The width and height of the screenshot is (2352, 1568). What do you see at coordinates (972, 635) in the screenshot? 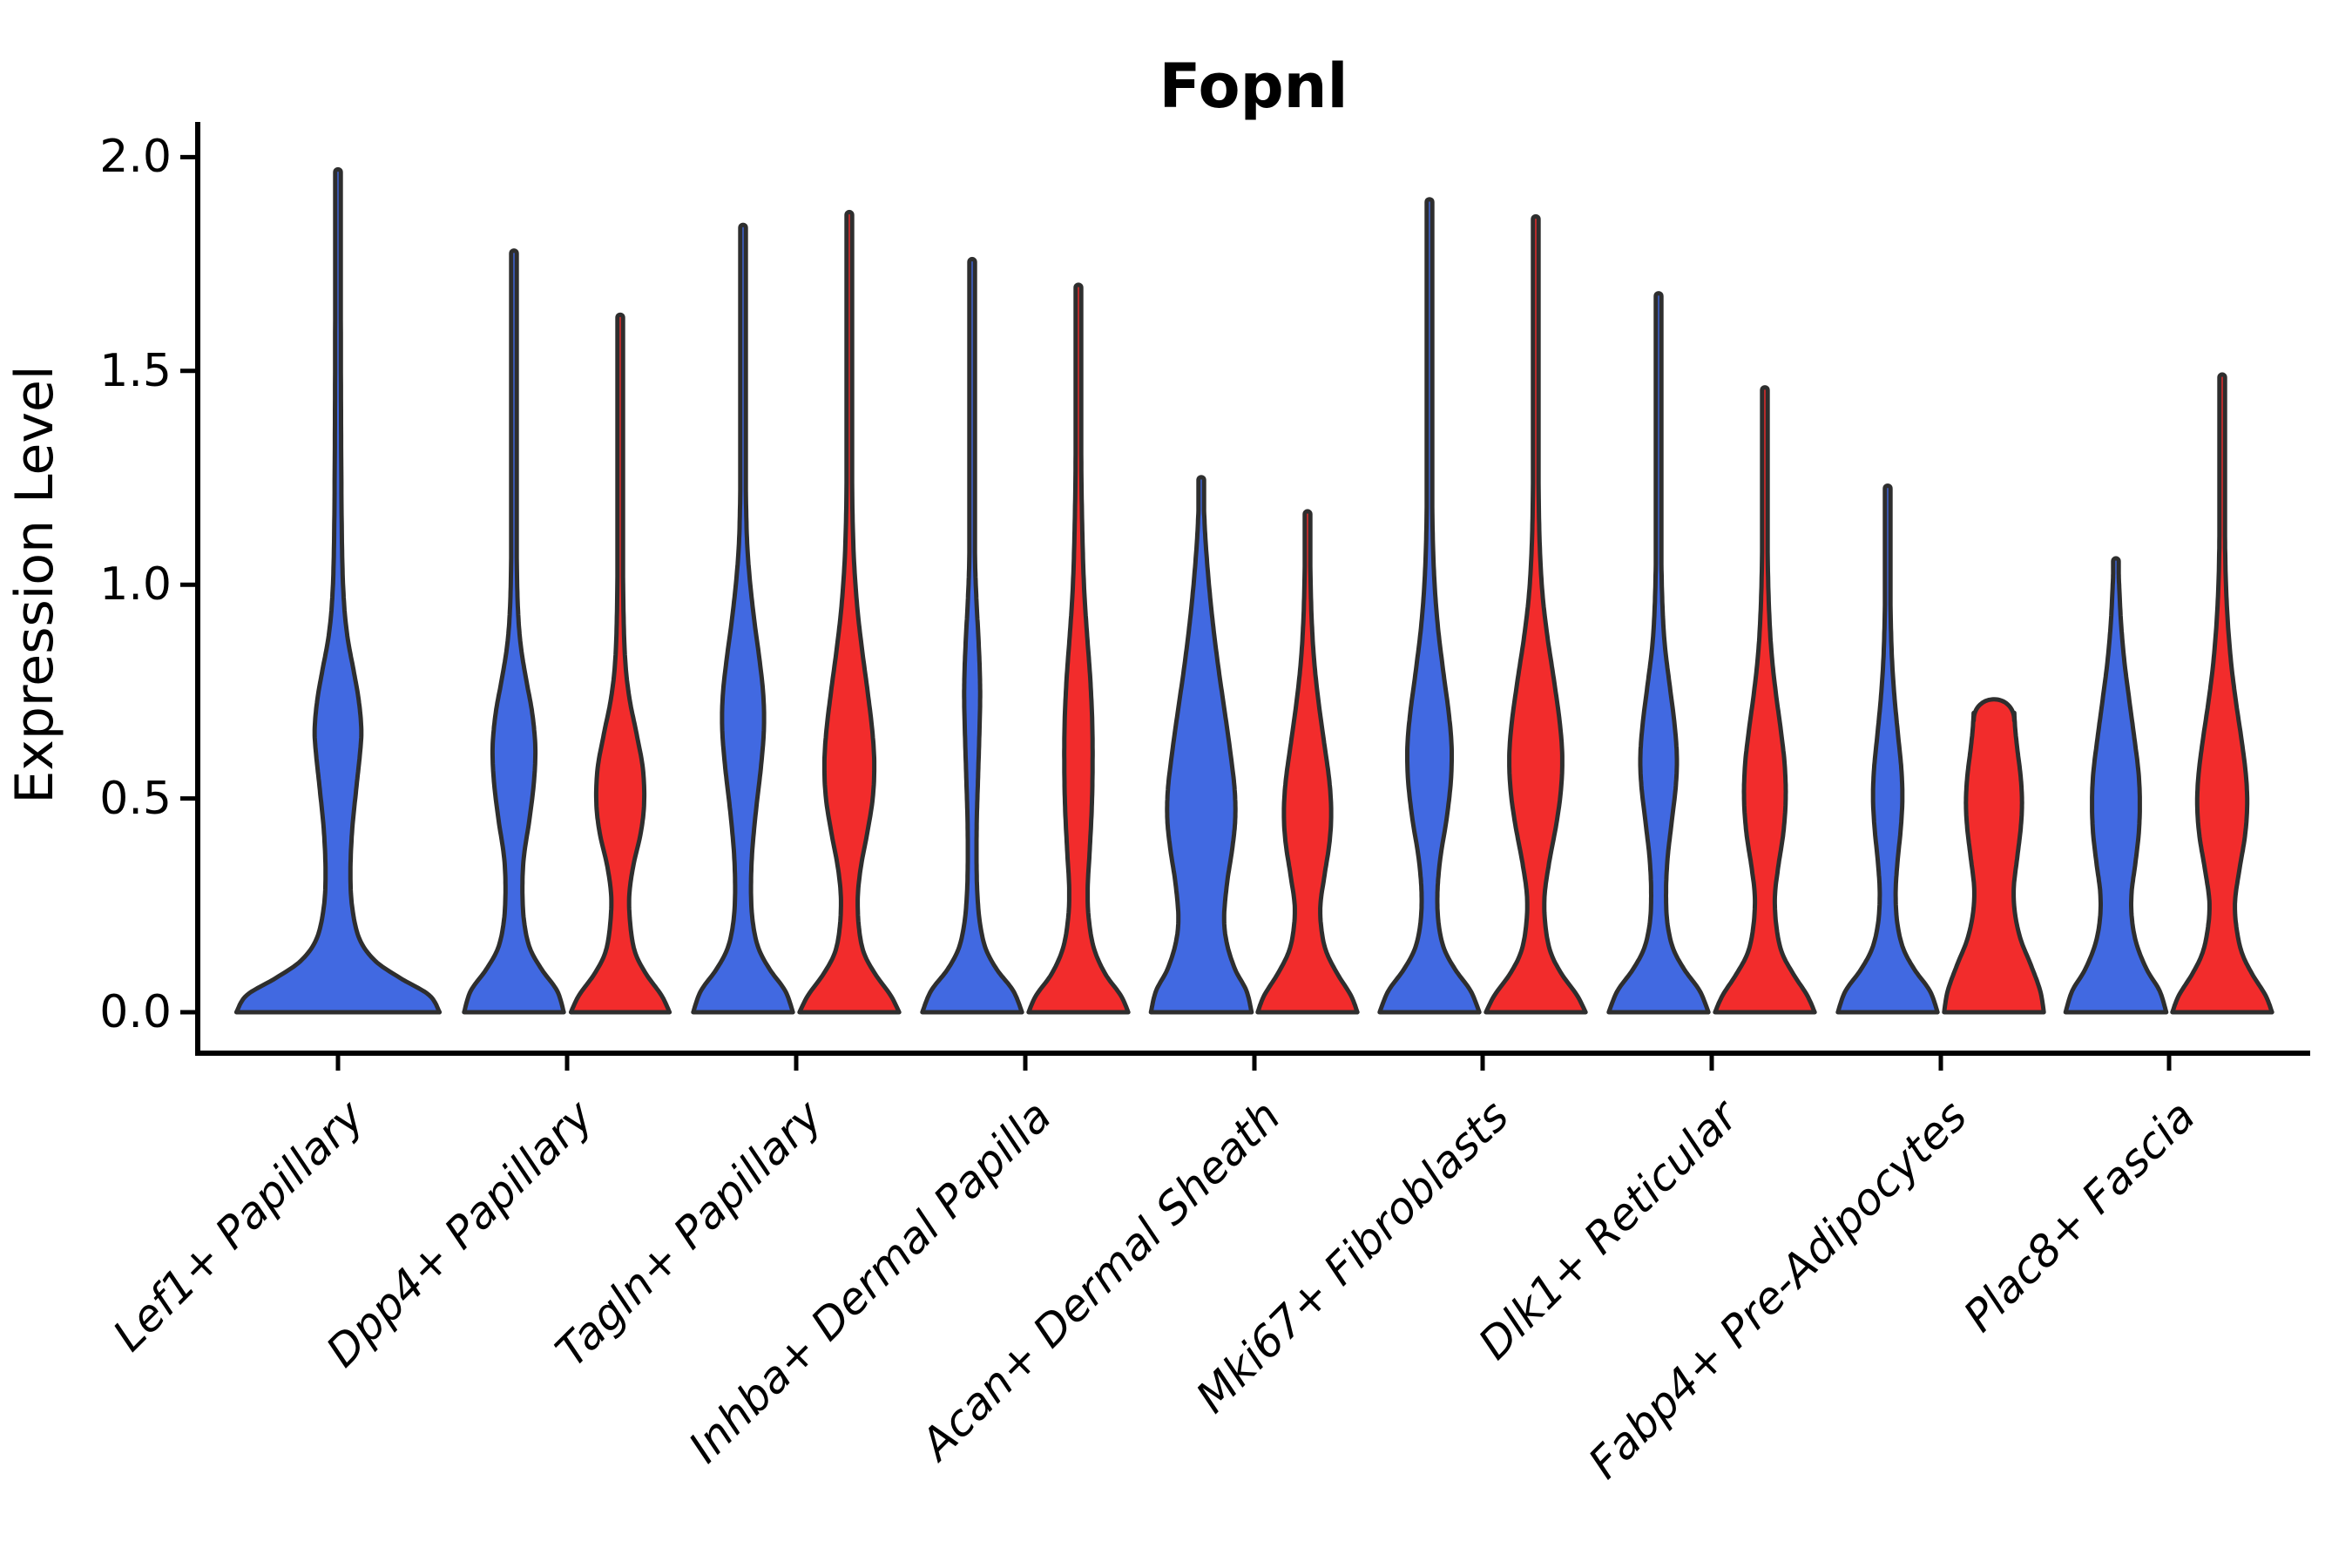
I see `violin-inhba-dermal-papilla-blue` at bounding box center [972, 635].